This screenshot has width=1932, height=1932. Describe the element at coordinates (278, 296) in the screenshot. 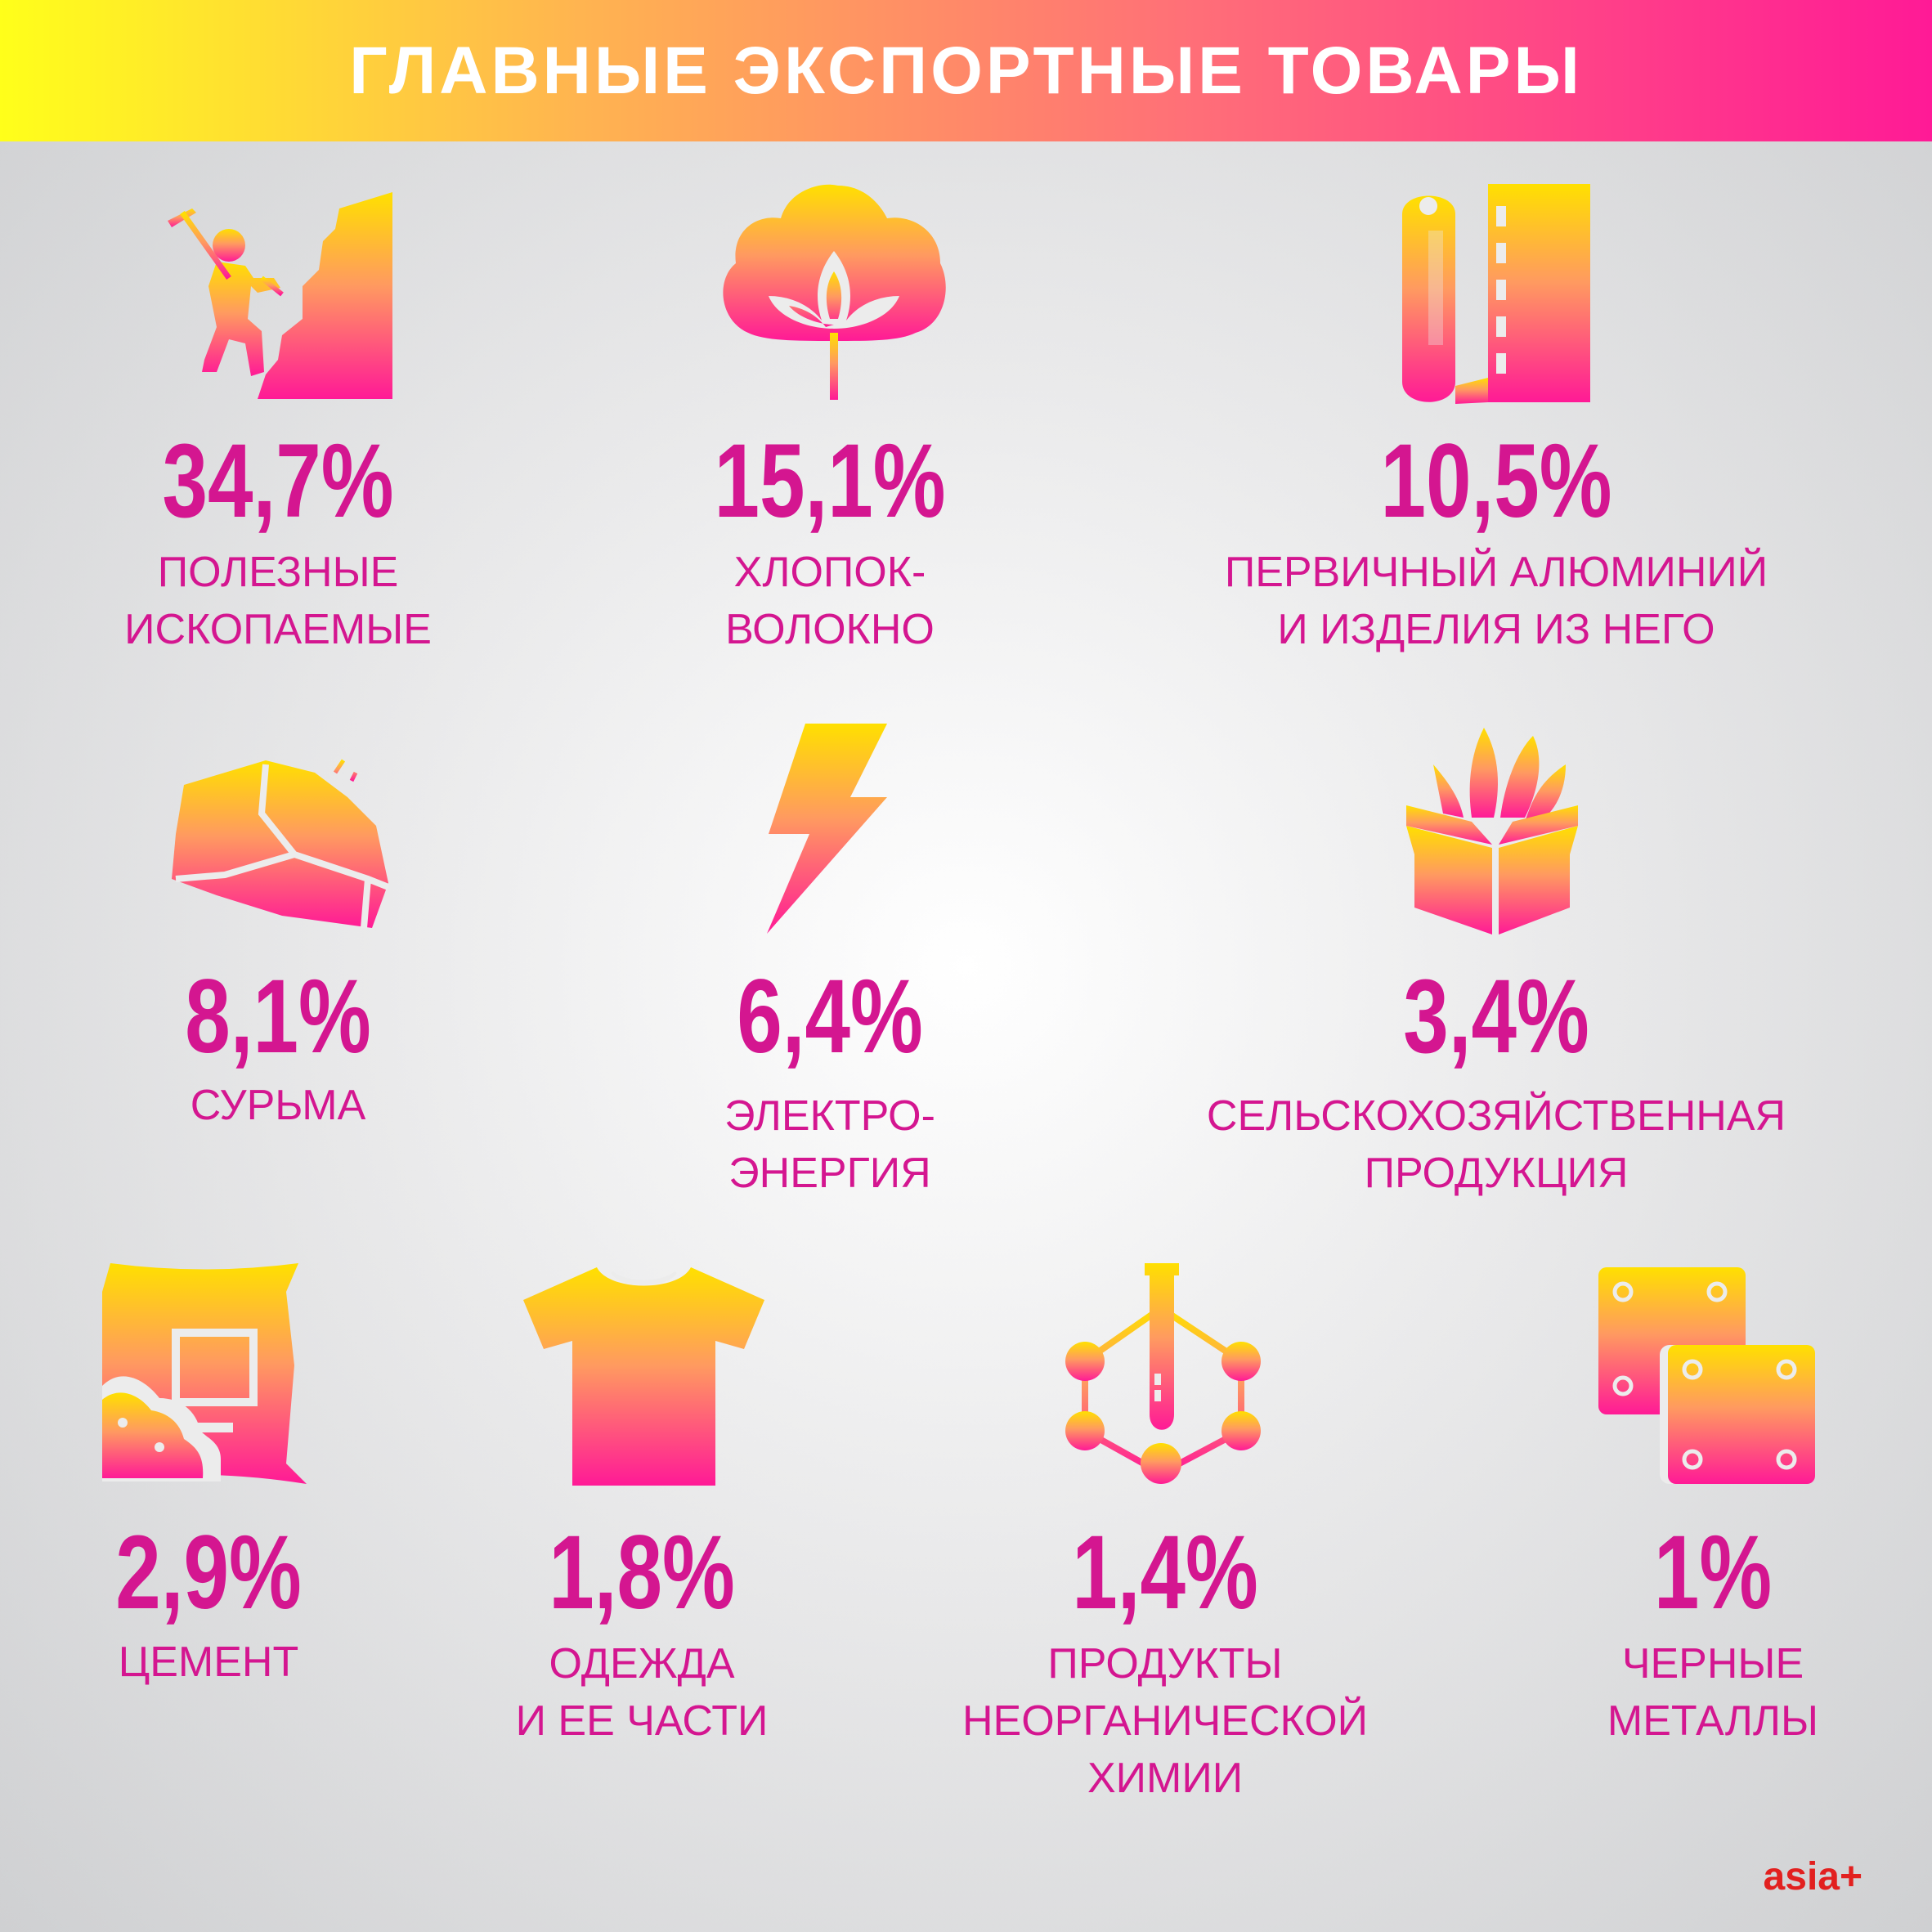

I see `miner-icon` at that location.